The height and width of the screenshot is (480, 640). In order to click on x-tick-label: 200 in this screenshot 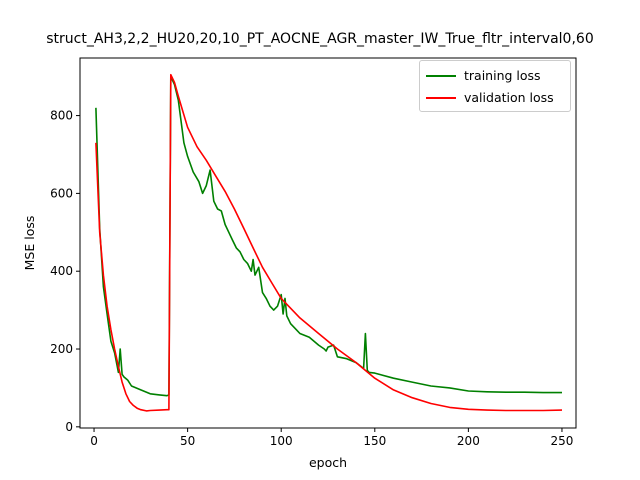, I will do `click(468, 441)`.